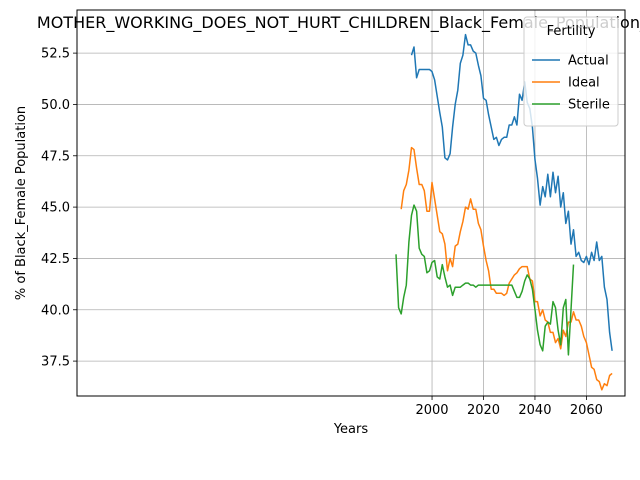 This screenshot has width=640, height=480. What do you see at coordinates (55, 105) in the screenshot?
I see `y-tick-label: 50.0` at bounding box center [55, 105].